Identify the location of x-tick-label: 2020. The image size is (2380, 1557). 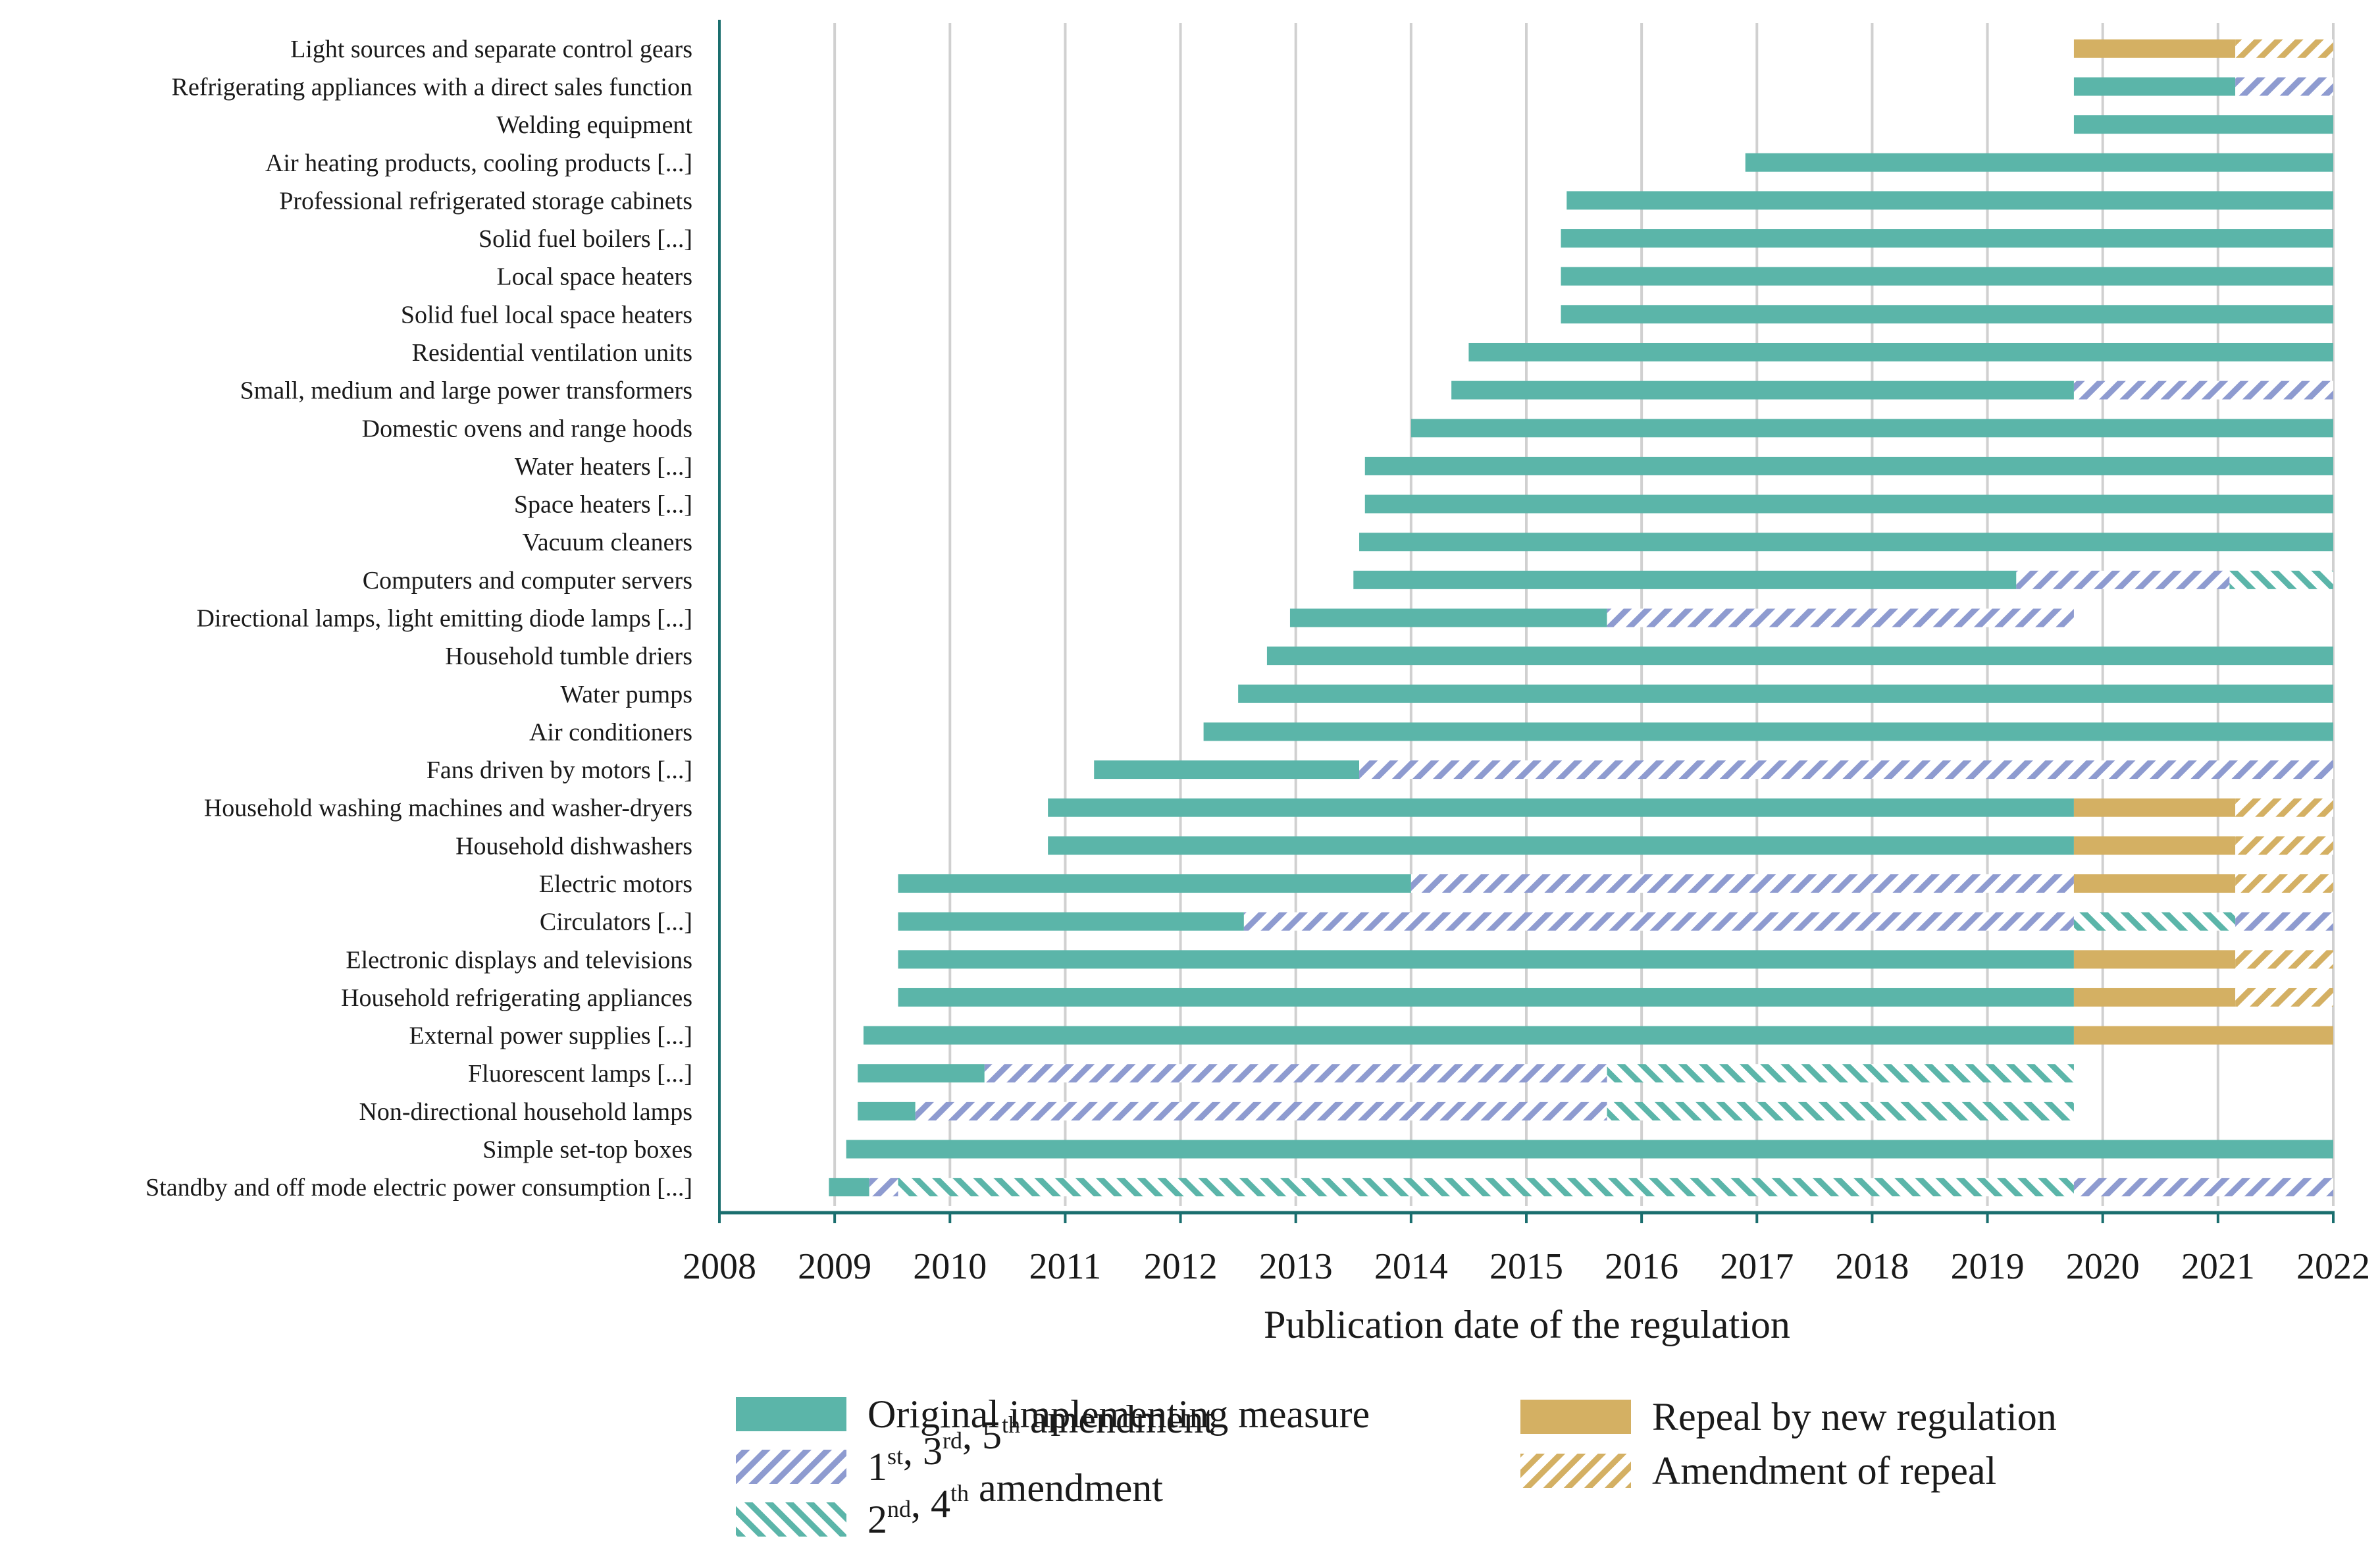
(2103, 1266).